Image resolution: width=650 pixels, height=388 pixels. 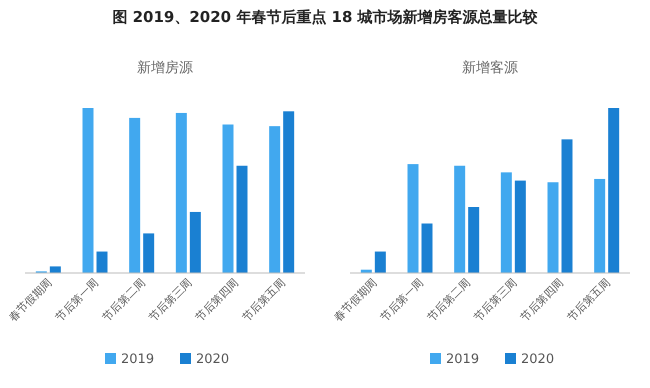 I want to click on chart-title: 新增房源, so click(x=165, y=68).